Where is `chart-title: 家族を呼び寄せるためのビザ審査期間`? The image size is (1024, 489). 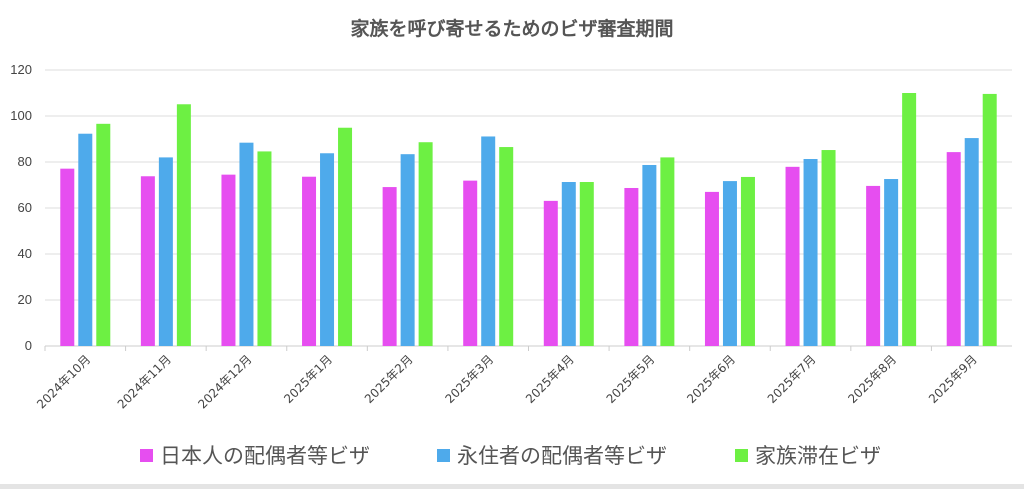
chart-title: 家族を呼び寄せるためのビザ審査期間 is located at coordinates (511, 28).